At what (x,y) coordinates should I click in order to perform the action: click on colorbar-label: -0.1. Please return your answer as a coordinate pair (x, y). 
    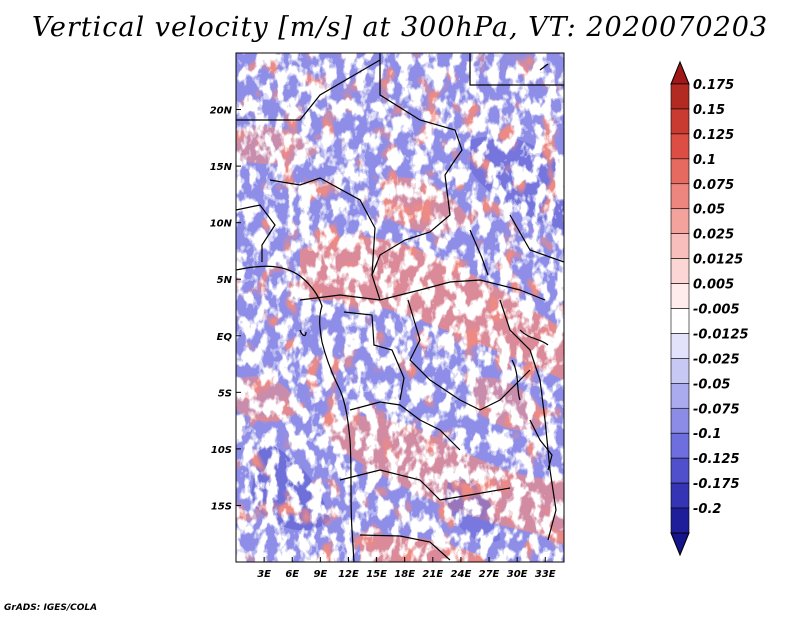
    Looking at the image, I should click on (707, 434).